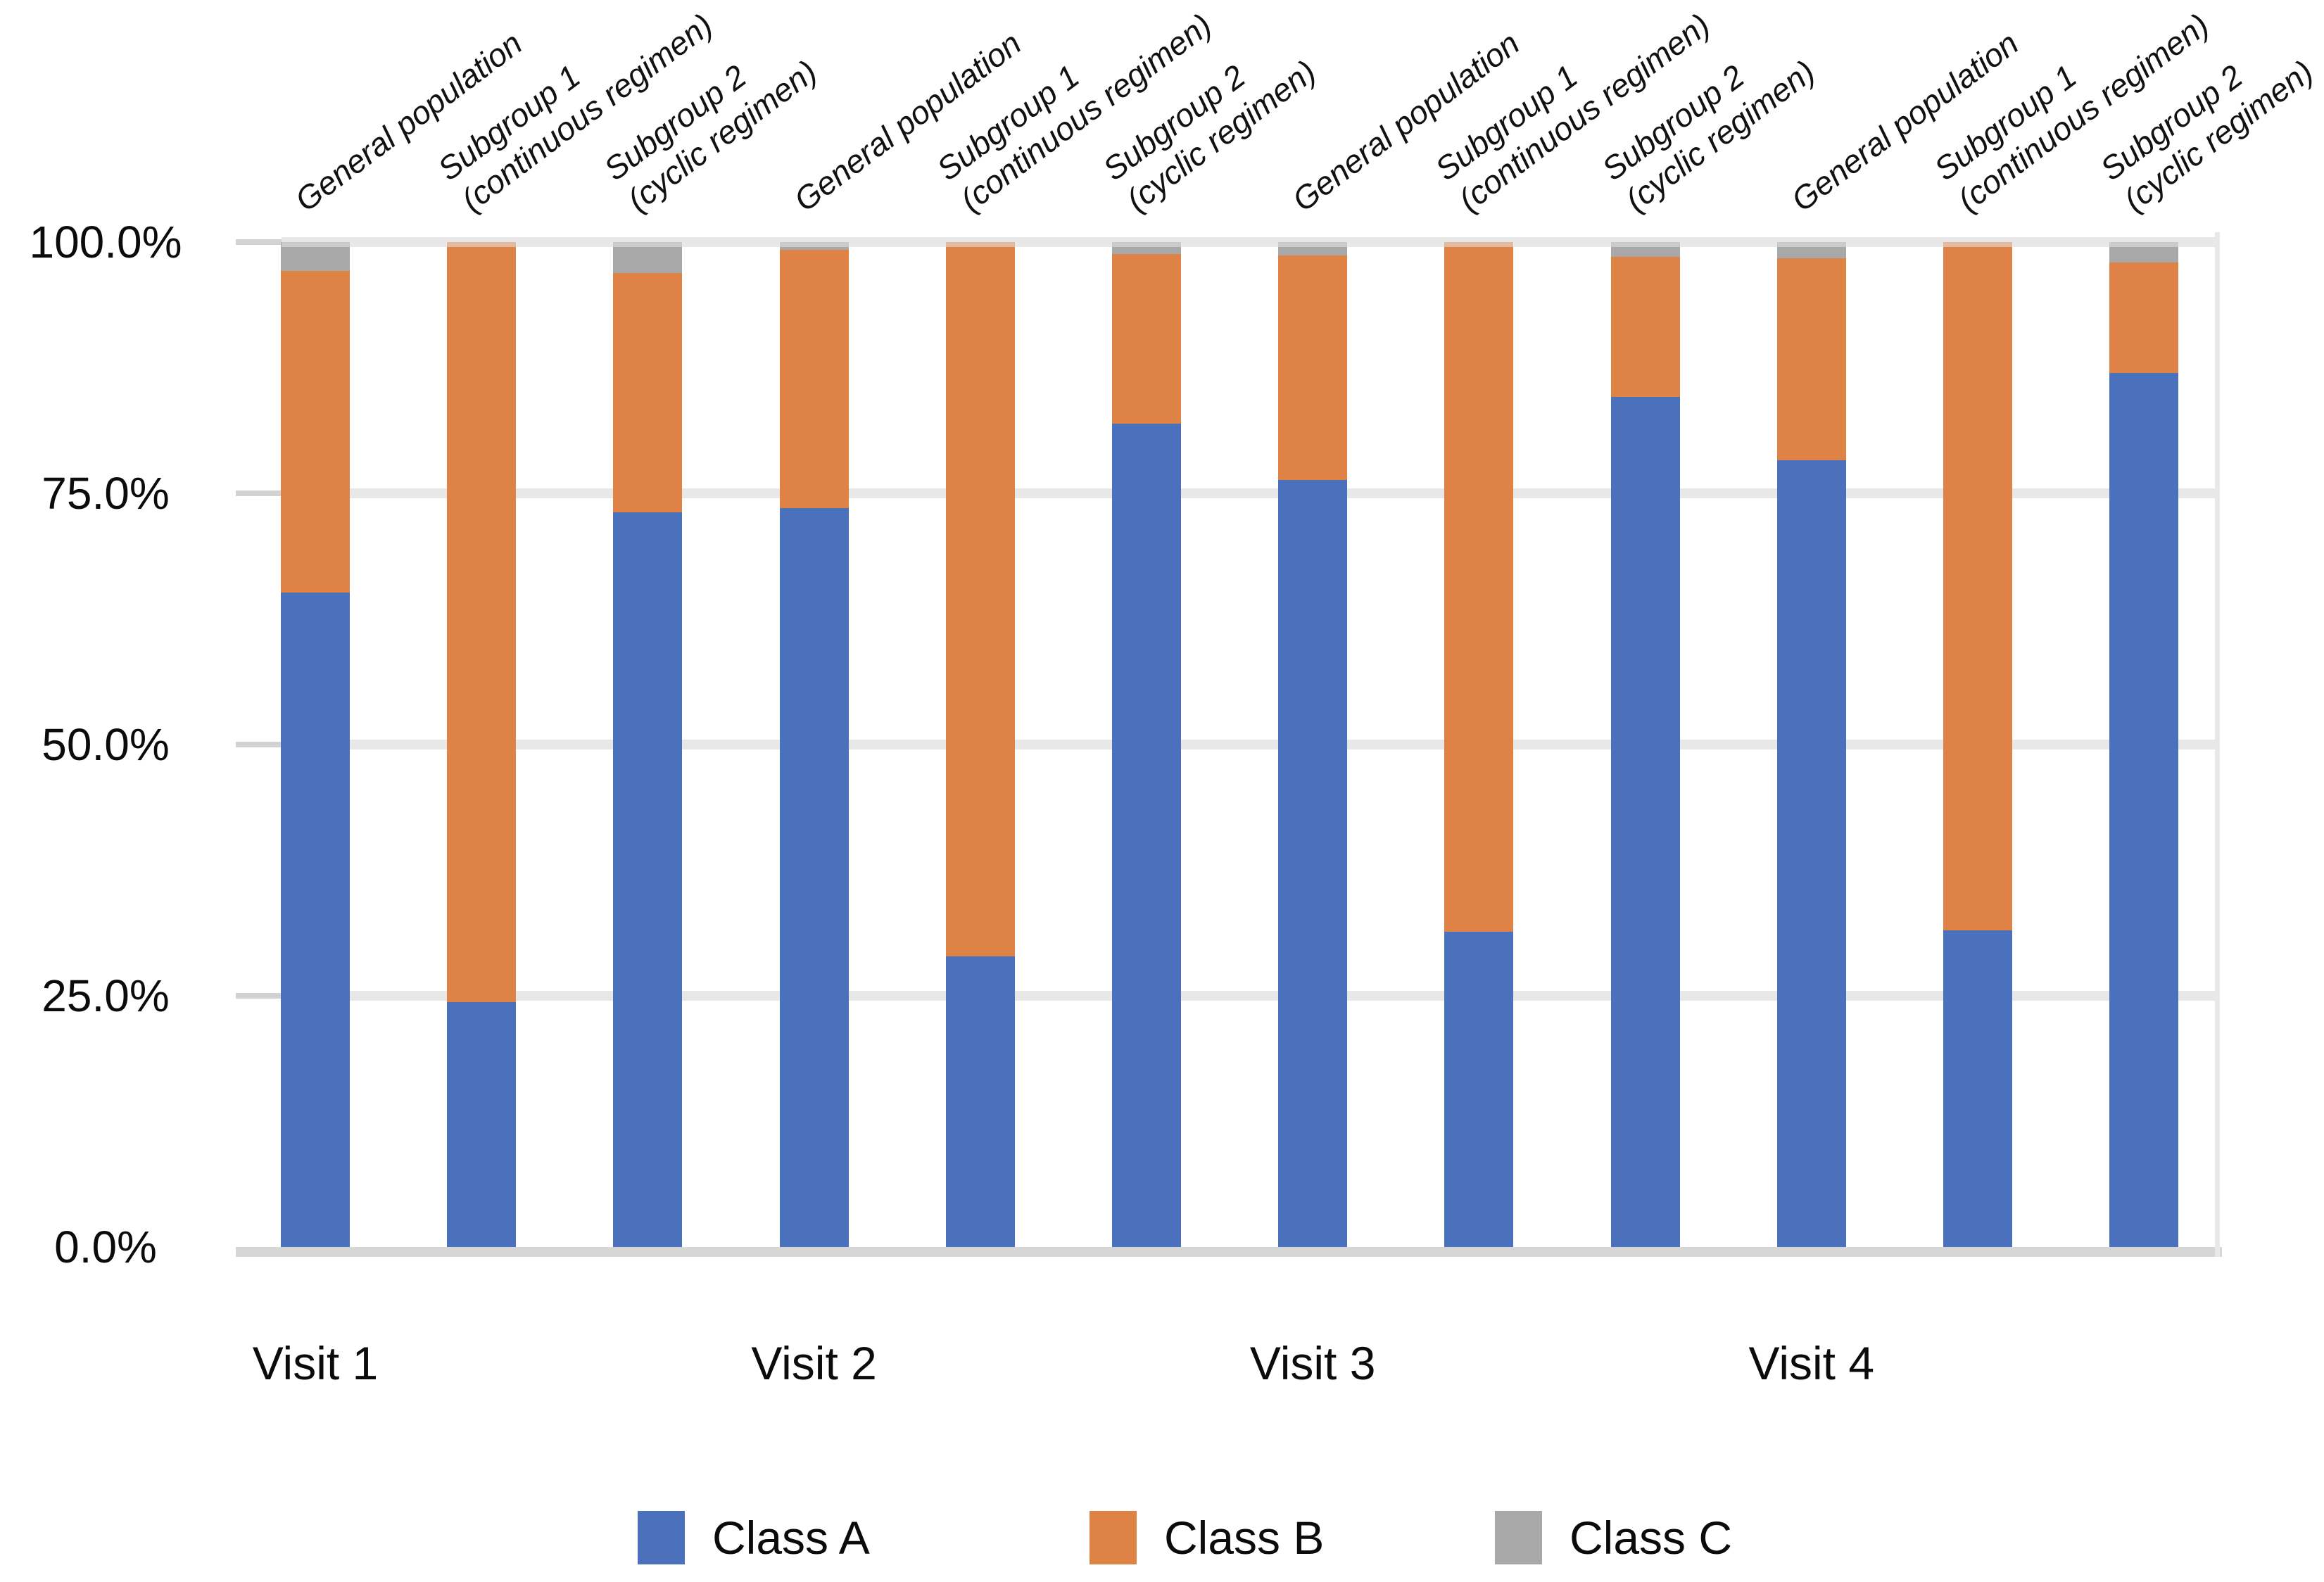 This screenshot has width=2324, height=1582. I want to click on visit-label-2: Visit 2, so click(814, 1363).